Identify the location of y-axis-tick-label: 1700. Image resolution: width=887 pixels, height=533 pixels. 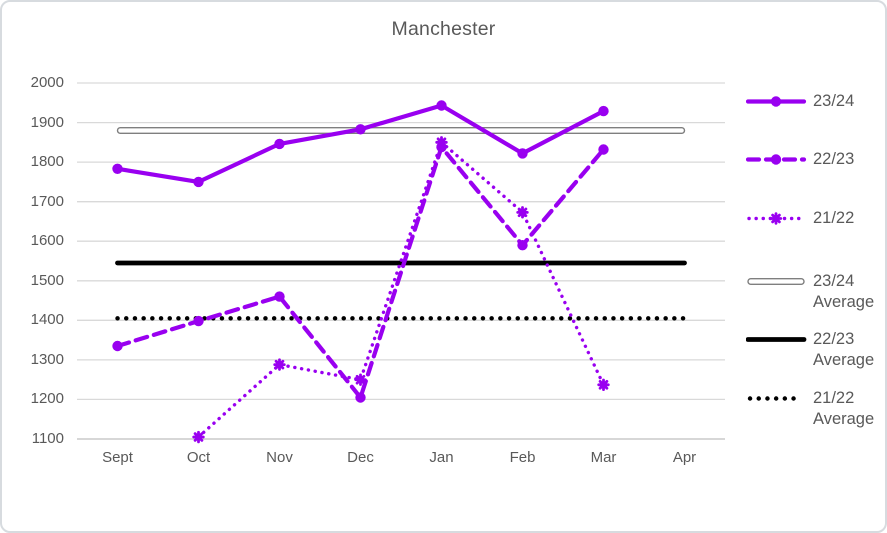
(47, 201).